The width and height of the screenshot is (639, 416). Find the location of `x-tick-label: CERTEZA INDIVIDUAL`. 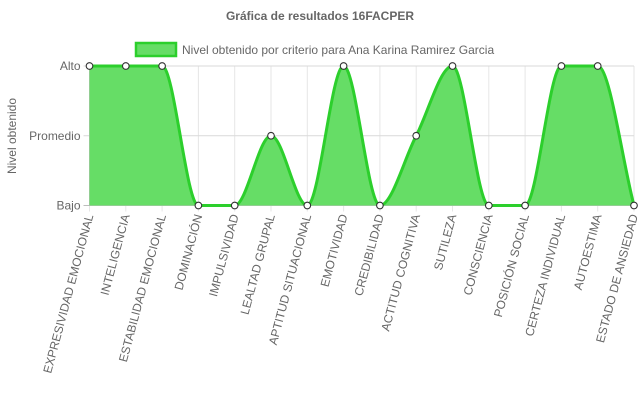

x-tick-label: CERTEZA INDIVIDUAL is located at coordinates (545, 274).